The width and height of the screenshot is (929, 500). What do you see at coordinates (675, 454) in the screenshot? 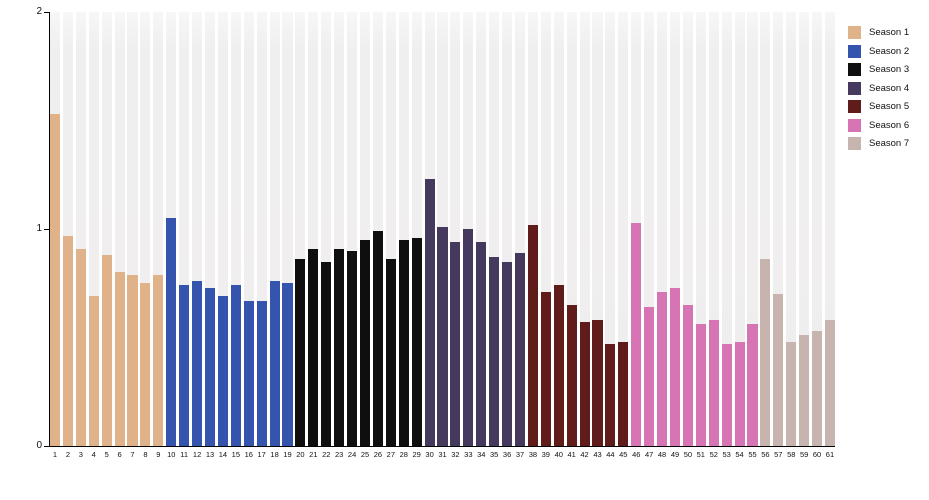
I see `x-axis-tick-label: 49` at bounding box center [675, 454].